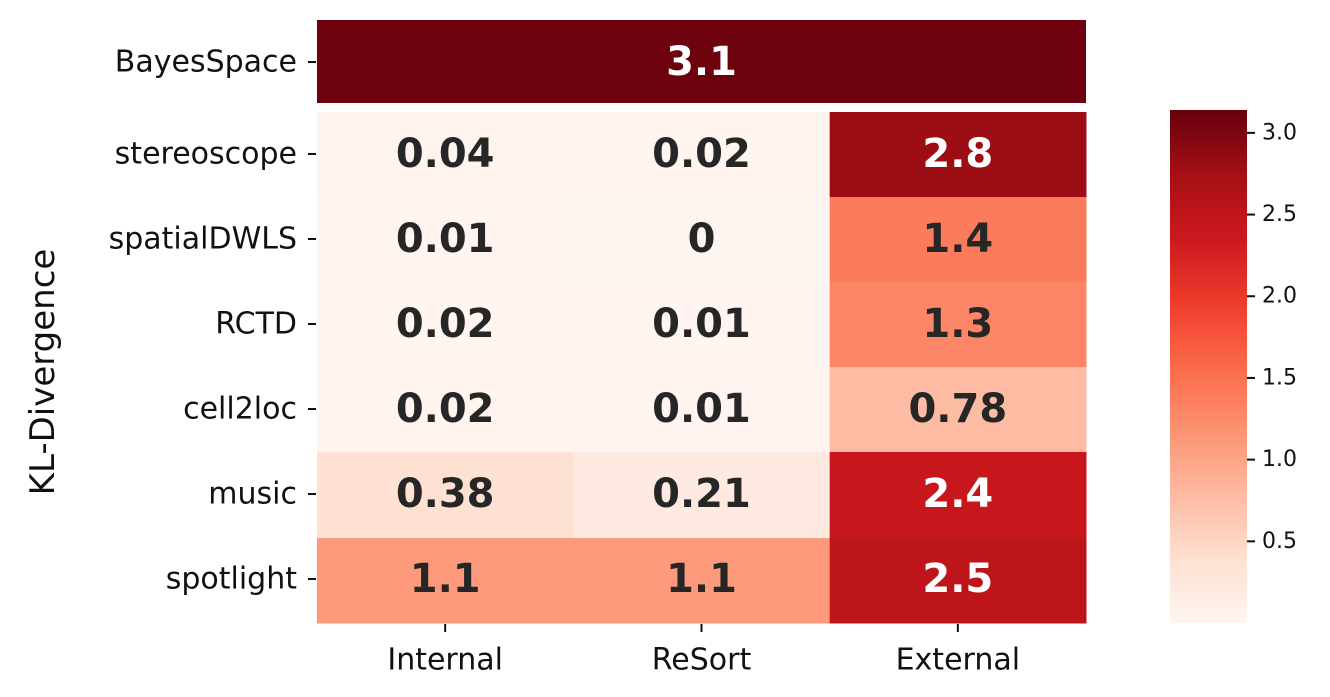  I want to click on cell-cell2loc-resort, so click(702, 410).